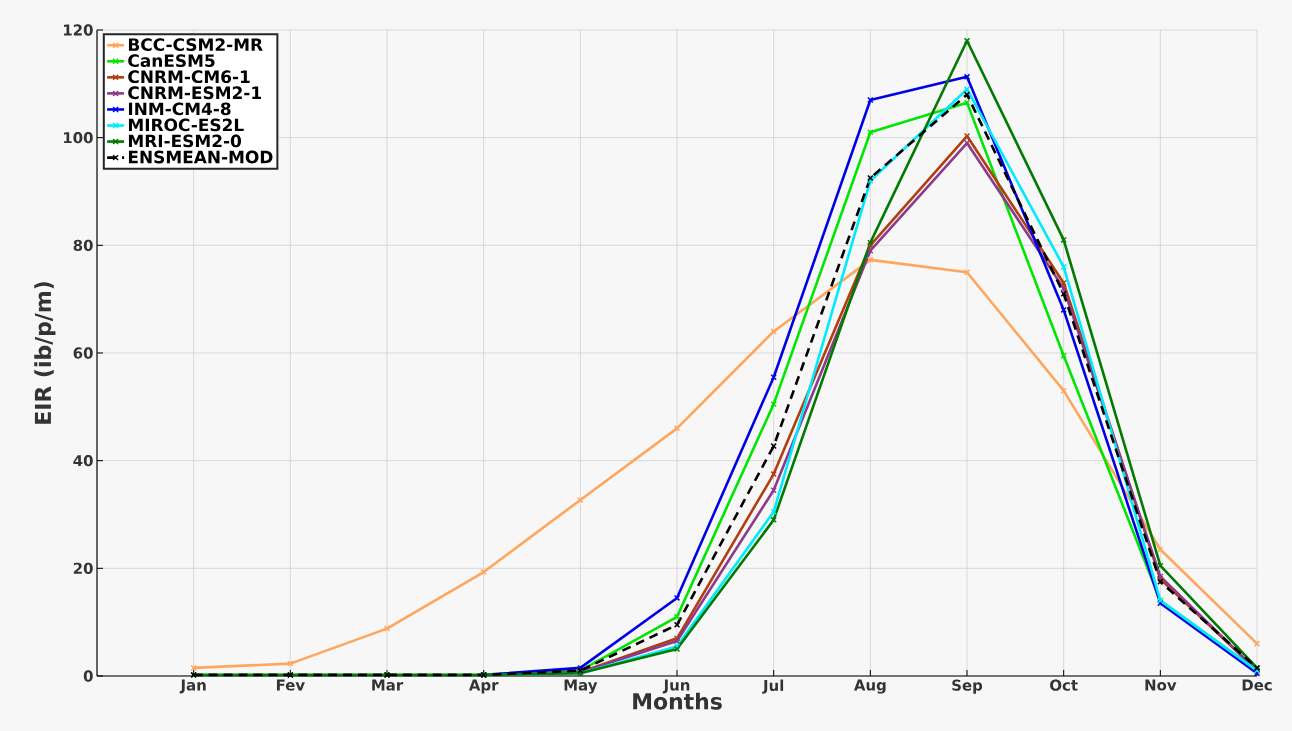  I want to click on x-tick-label: Apr, so click(483, 686).